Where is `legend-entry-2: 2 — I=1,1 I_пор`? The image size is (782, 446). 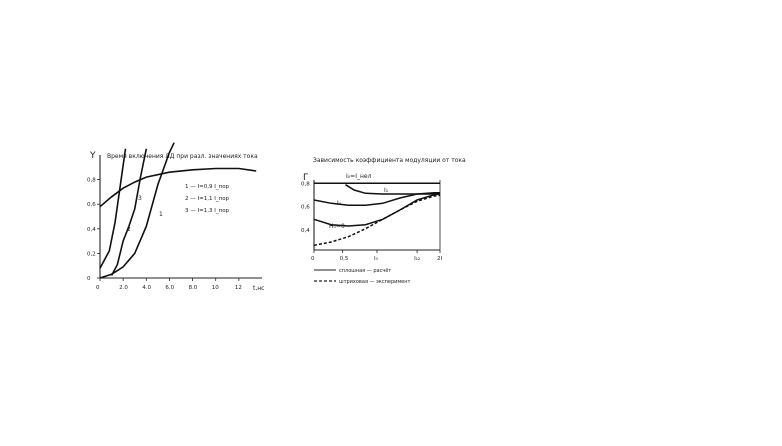 legend-entry-2: 2 — I=1,1 I_пор is located at coordinates (207, 199).